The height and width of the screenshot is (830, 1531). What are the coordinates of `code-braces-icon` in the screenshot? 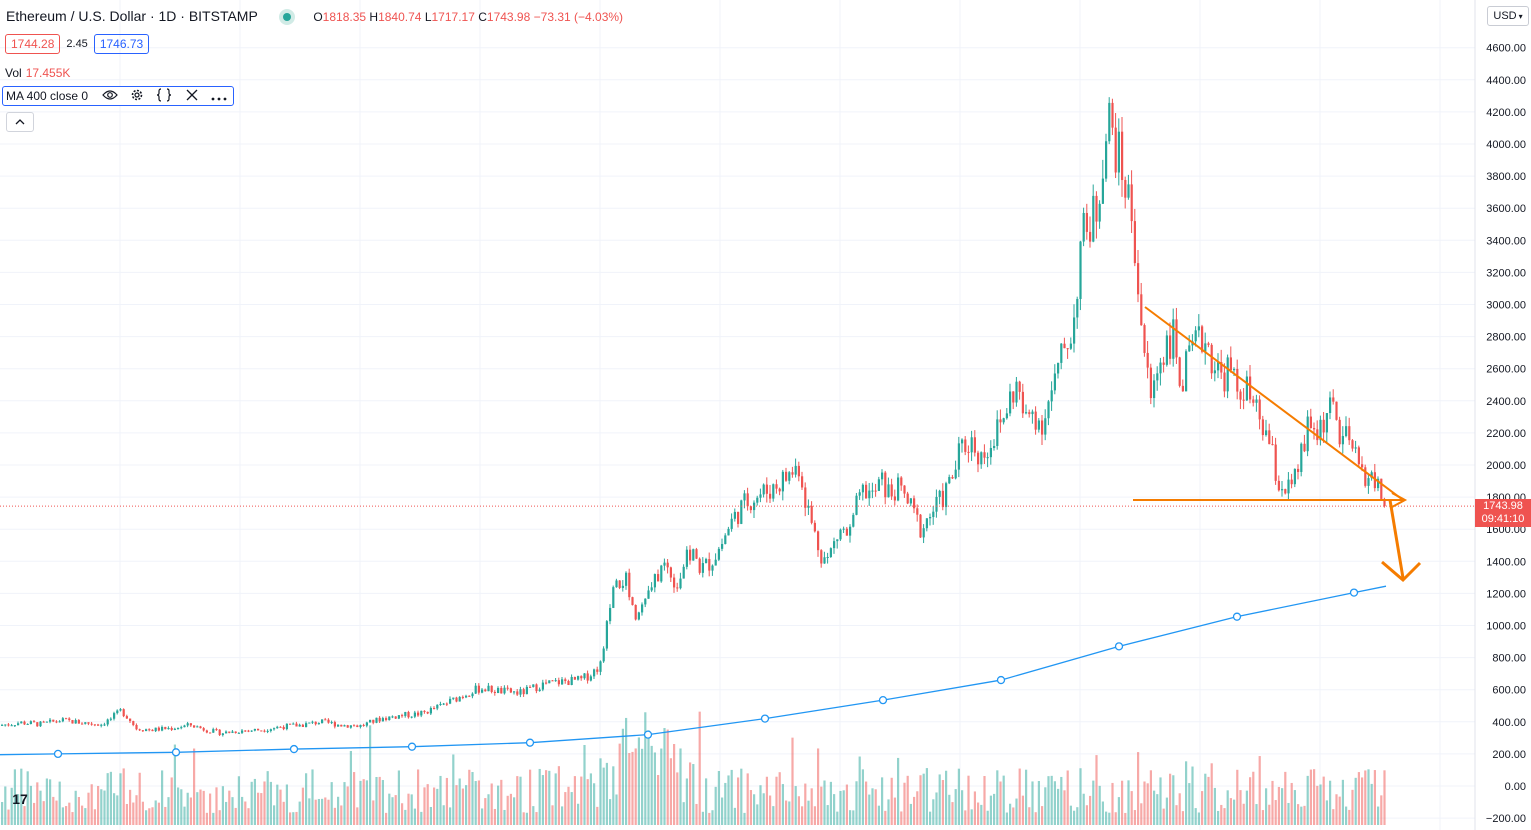 It's located at (164, 96).